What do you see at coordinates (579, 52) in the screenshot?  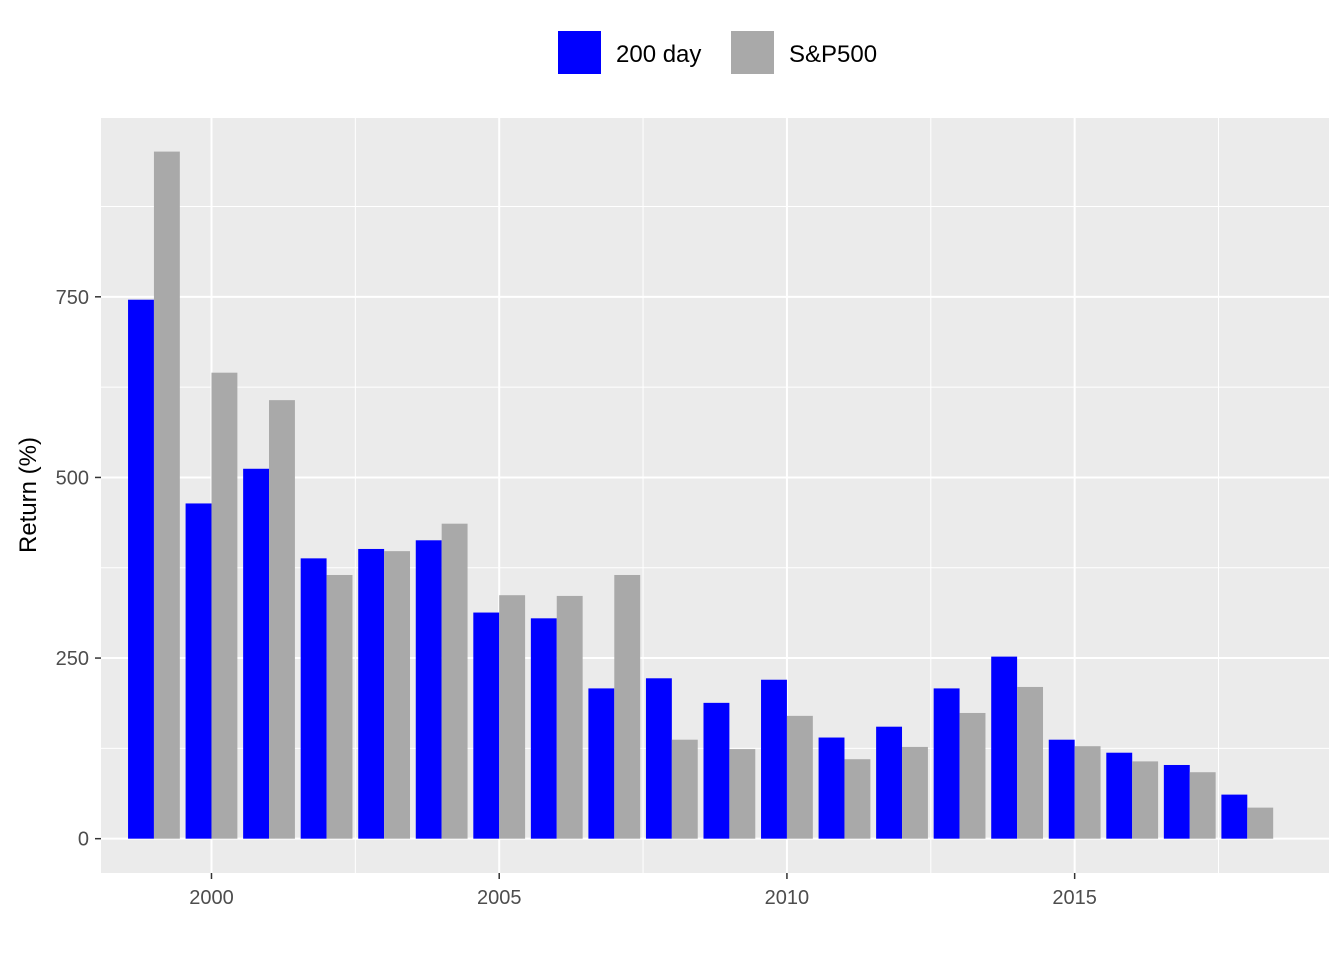 I see `legend-key-200-day` at bounding box center [579, 52].